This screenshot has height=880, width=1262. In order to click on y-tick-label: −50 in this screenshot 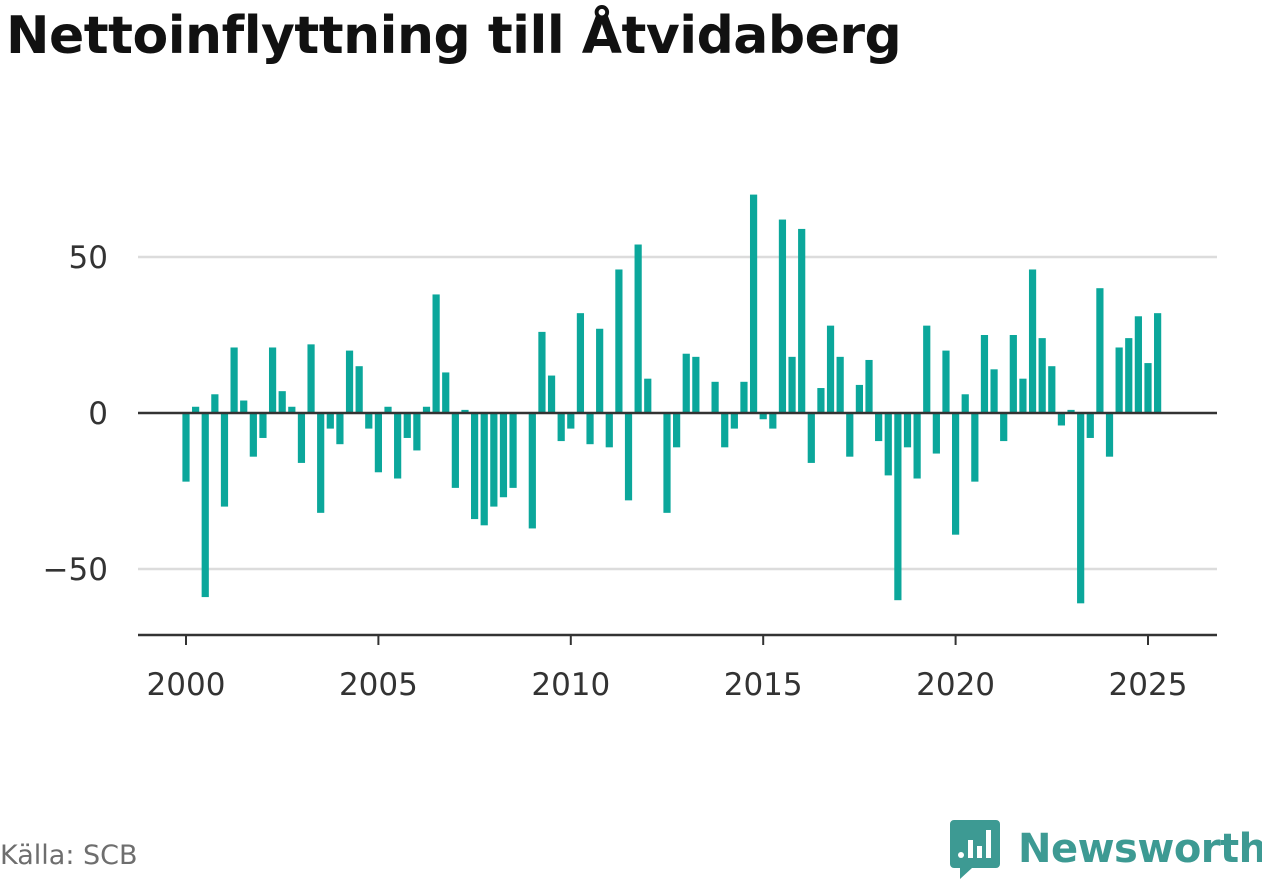, I will do `click(75, 570)`.